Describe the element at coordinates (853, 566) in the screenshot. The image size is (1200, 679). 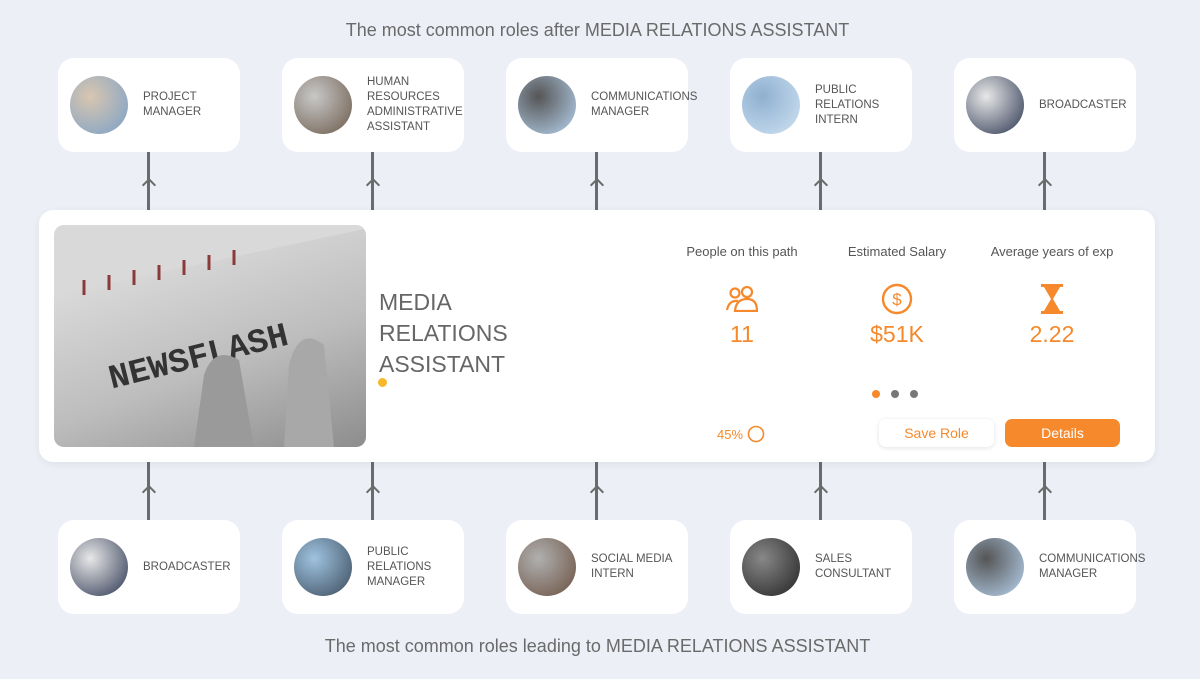
I see `role-label: Sales Consultant` at that location.